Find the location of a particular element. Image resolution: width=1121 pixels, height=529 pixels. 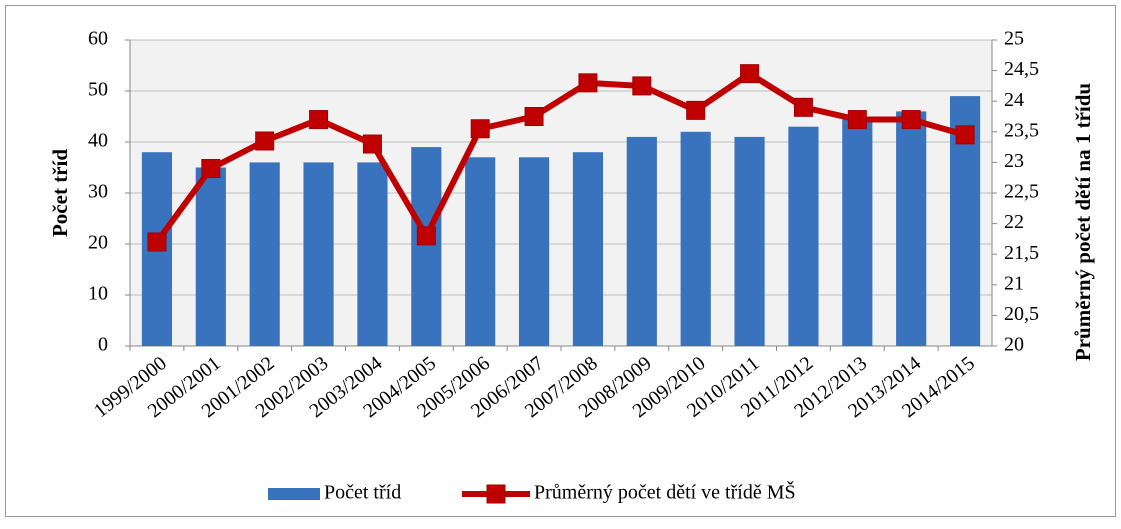

y-tick-label: 10 is located at coordinates (98, 294).